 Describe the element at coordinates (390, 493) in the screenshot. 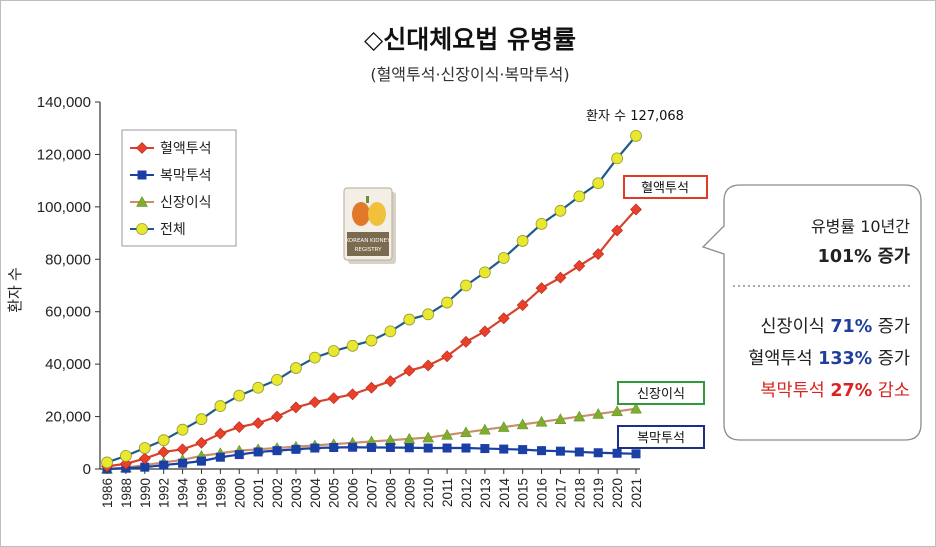

I see `x-tick-label: 2008` at that location.